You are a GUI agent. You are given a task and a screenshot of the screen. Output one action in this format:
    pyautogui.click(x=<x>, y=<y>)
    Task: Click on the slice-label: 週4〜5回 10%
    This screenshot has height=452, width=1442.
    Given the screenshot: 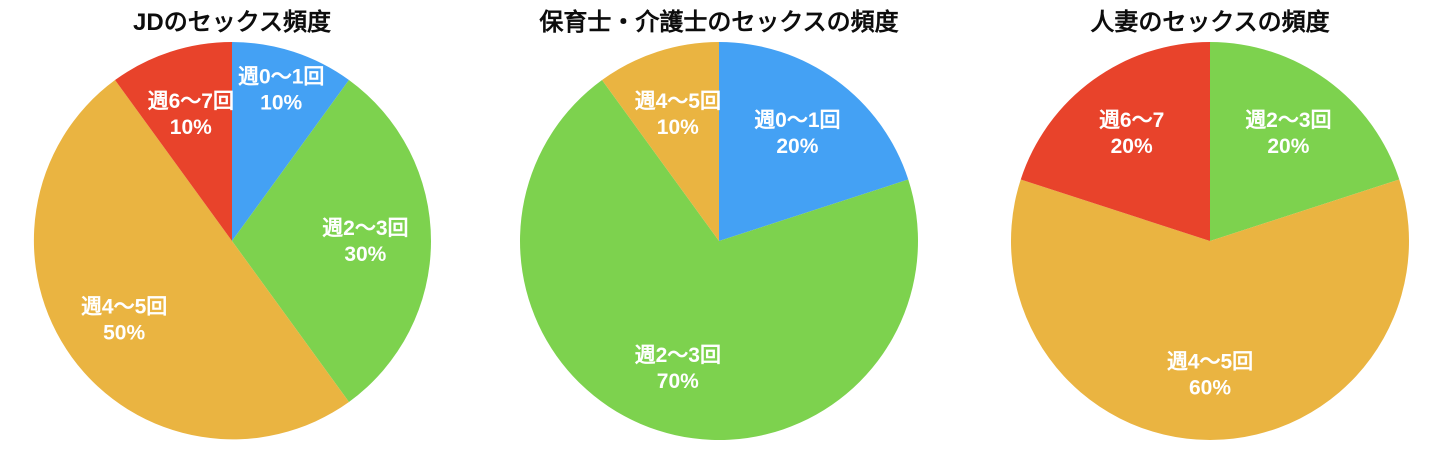 What is the action you would take?
    pyautogui.click(x=678, y=114)
    